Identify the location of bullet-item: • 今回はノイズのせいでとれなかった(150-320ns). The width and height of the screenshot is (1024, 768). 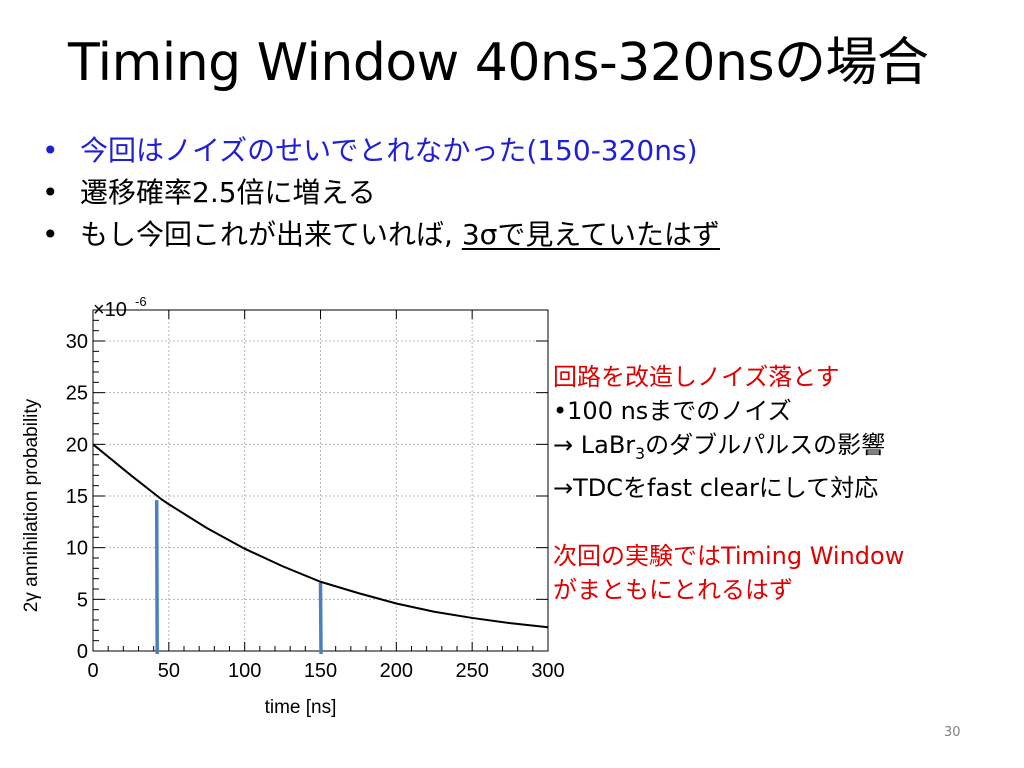
(381, 151).